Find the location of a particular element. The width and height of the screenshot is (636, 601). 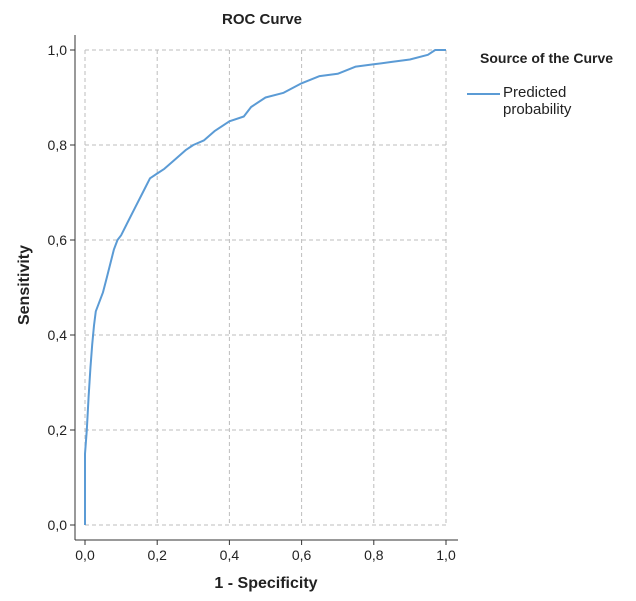

legend-title: Source of the Curve is located at coordinates (546, 58).